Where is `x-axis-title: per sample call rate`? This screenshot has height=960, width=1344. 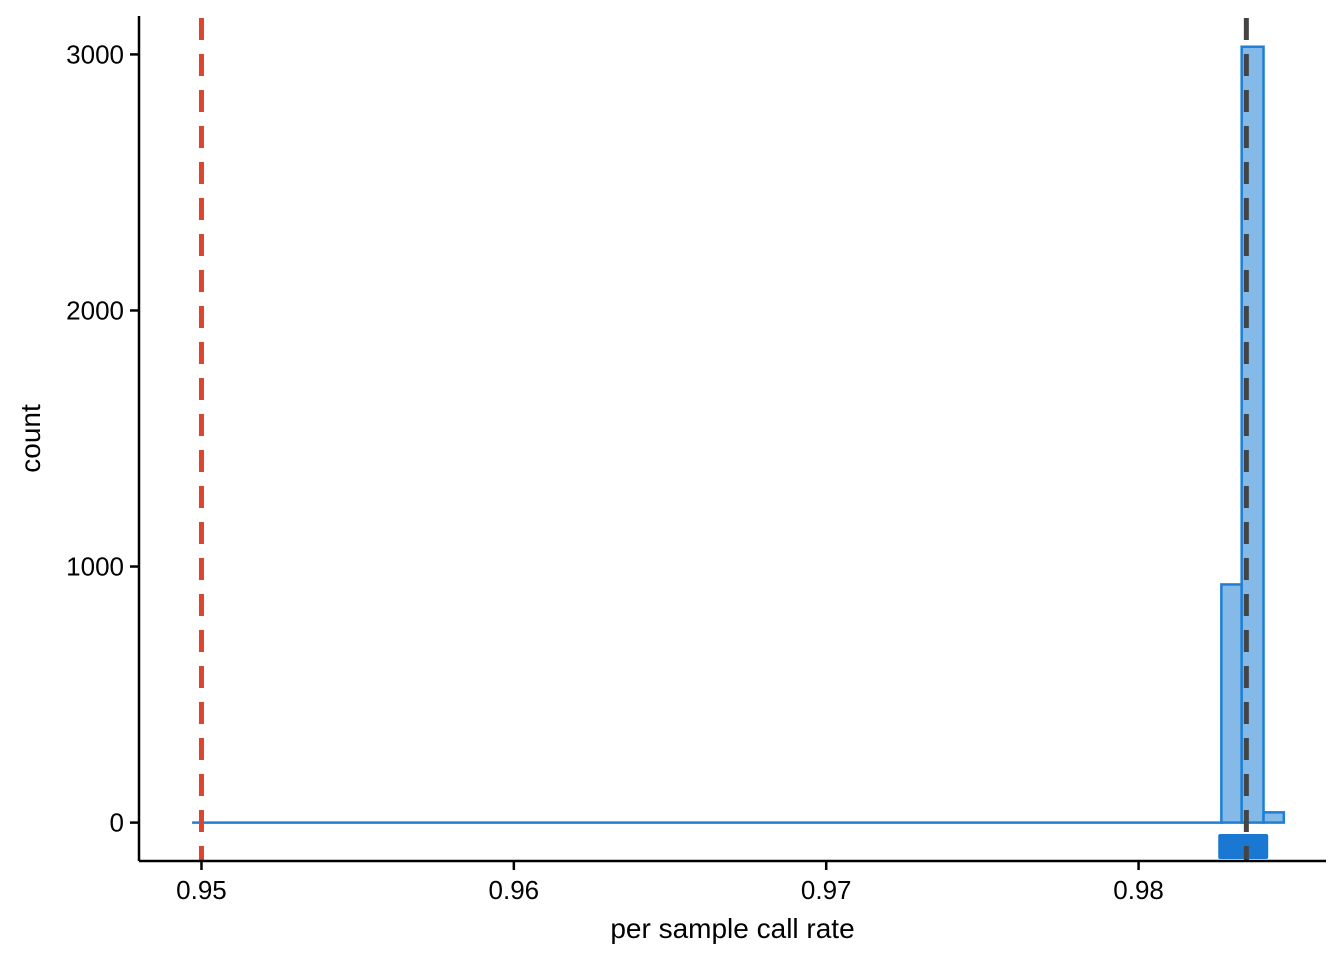 x-axis-title: per sample call rate is located at coordinates (732, 928).